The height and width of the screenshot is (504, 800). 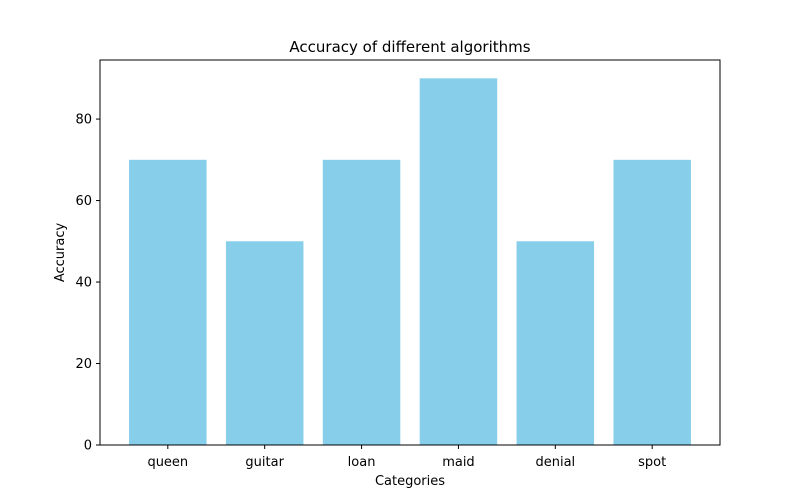 I want to click on x-axis-ticks: queen guitar loan maid denial spot, so click(x=406, y=457).